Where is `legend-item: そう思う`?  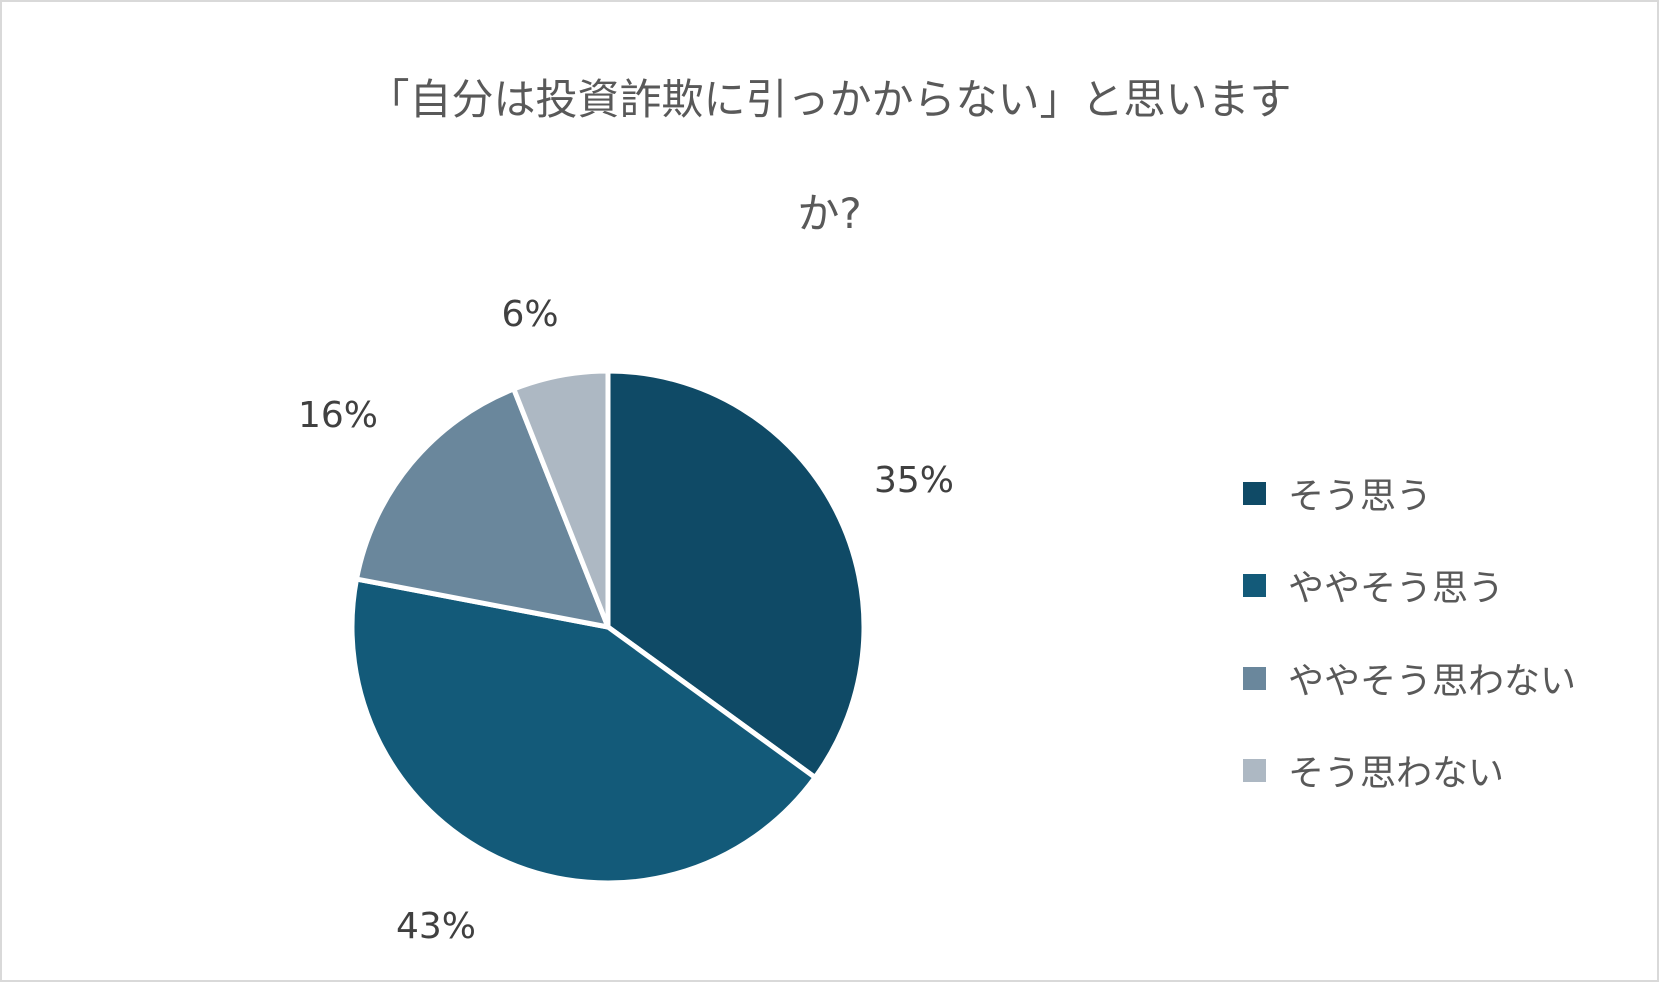
legend-item: そう思う is located at coordinates (1337, 493).